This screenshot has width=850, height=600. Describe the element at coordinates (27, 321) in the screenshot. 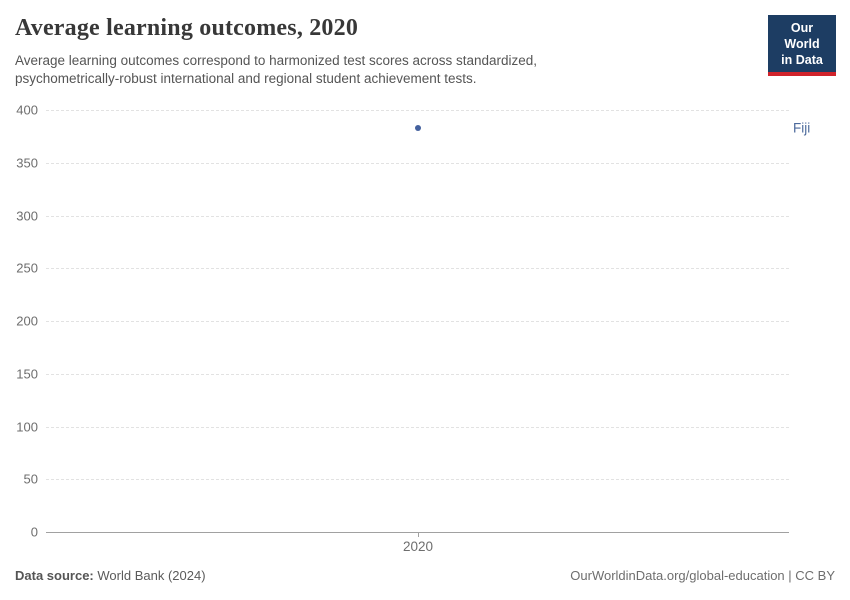

I see `y-axis-tick-label: 200` at that location.